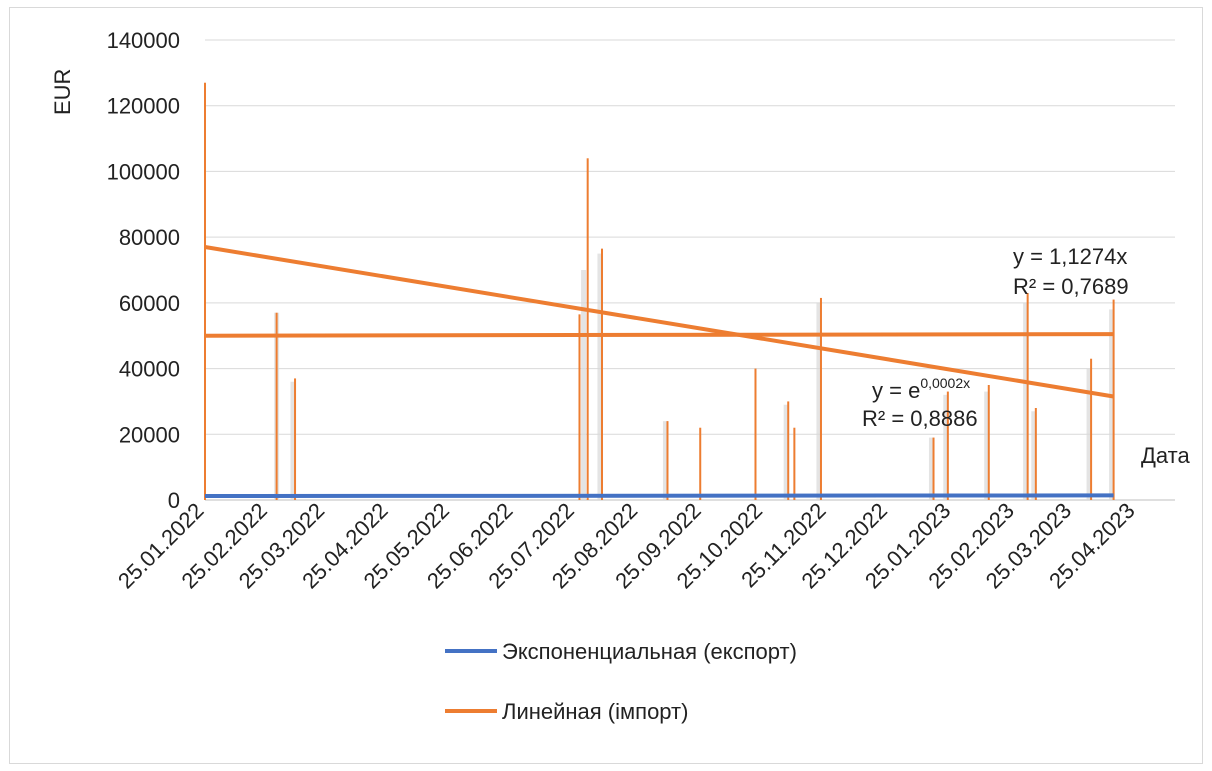 This screenshot has width=1212, height=771. I want to click on x-axis-label: Дата, so click(1165, 455).